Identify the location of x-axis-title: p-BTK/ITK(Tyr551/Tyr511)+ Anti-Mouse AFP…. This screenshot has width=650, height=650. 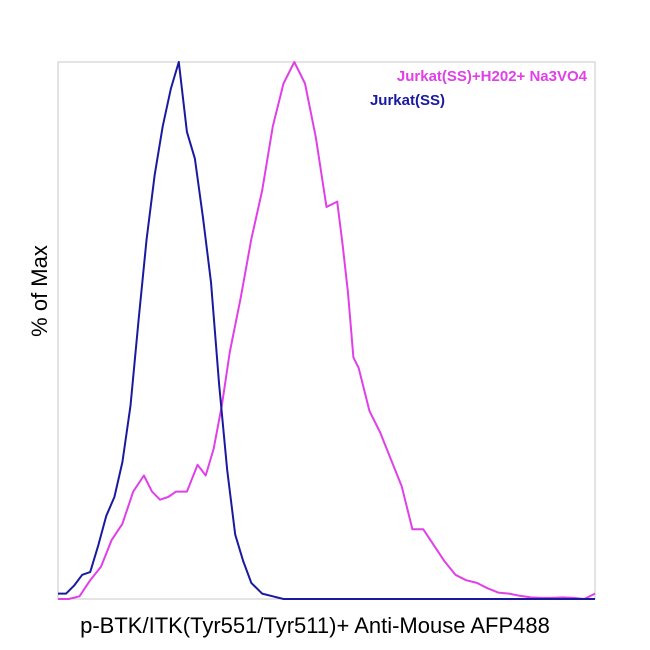
(315, 625).